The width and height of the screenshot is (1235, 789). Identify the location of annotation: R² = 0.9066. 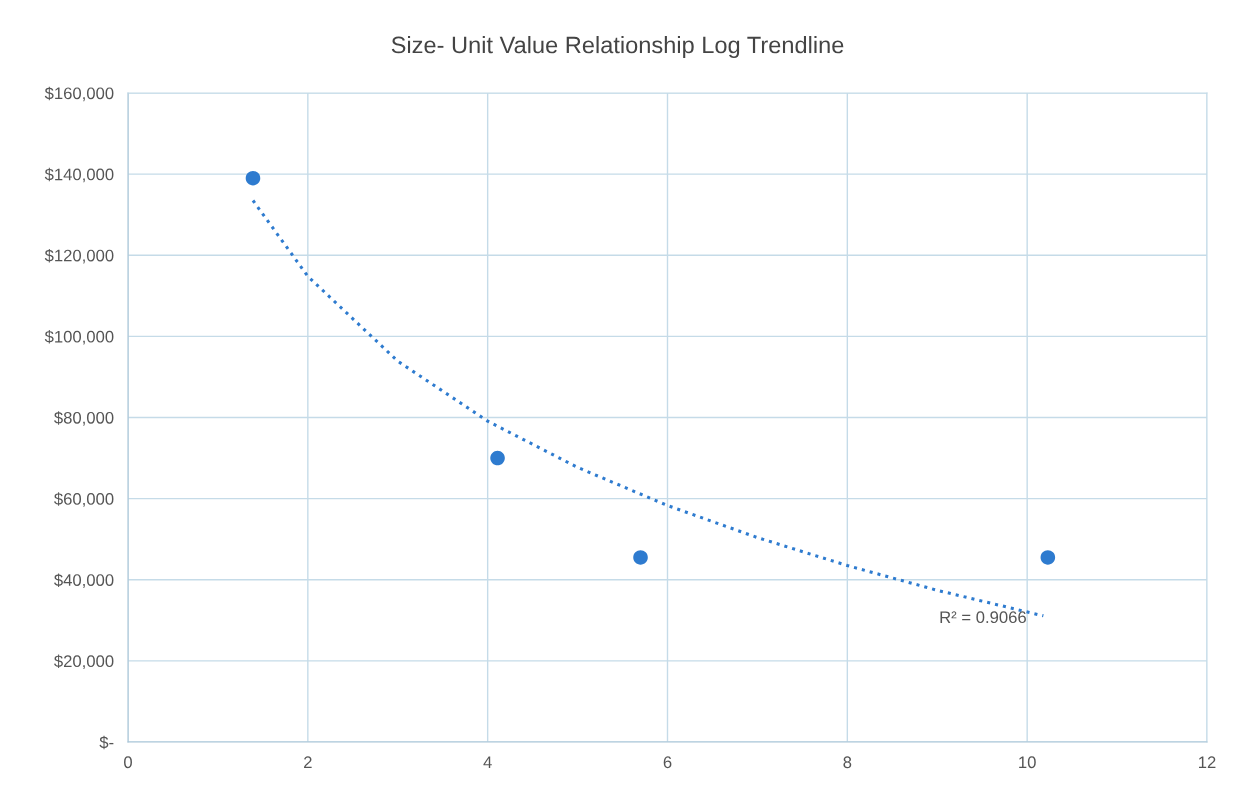
(983, 617).